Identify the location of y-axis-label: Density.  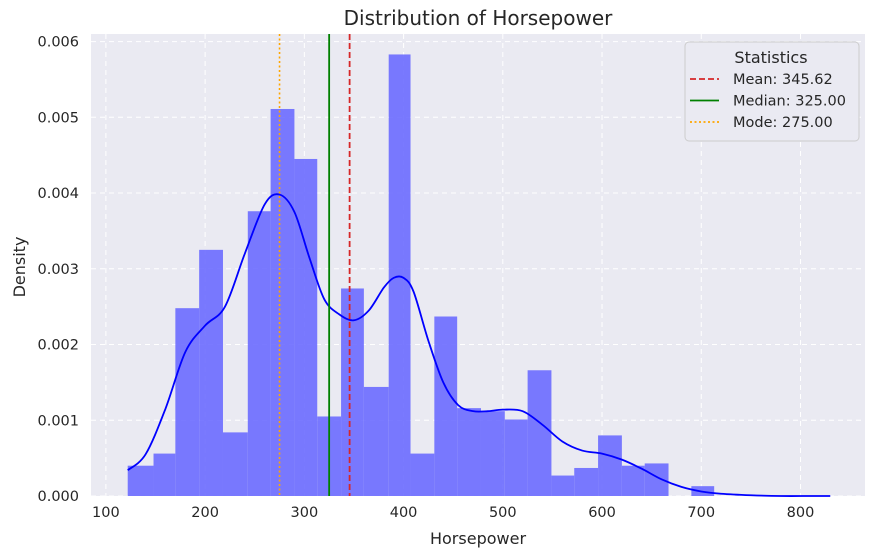
(19, 267).